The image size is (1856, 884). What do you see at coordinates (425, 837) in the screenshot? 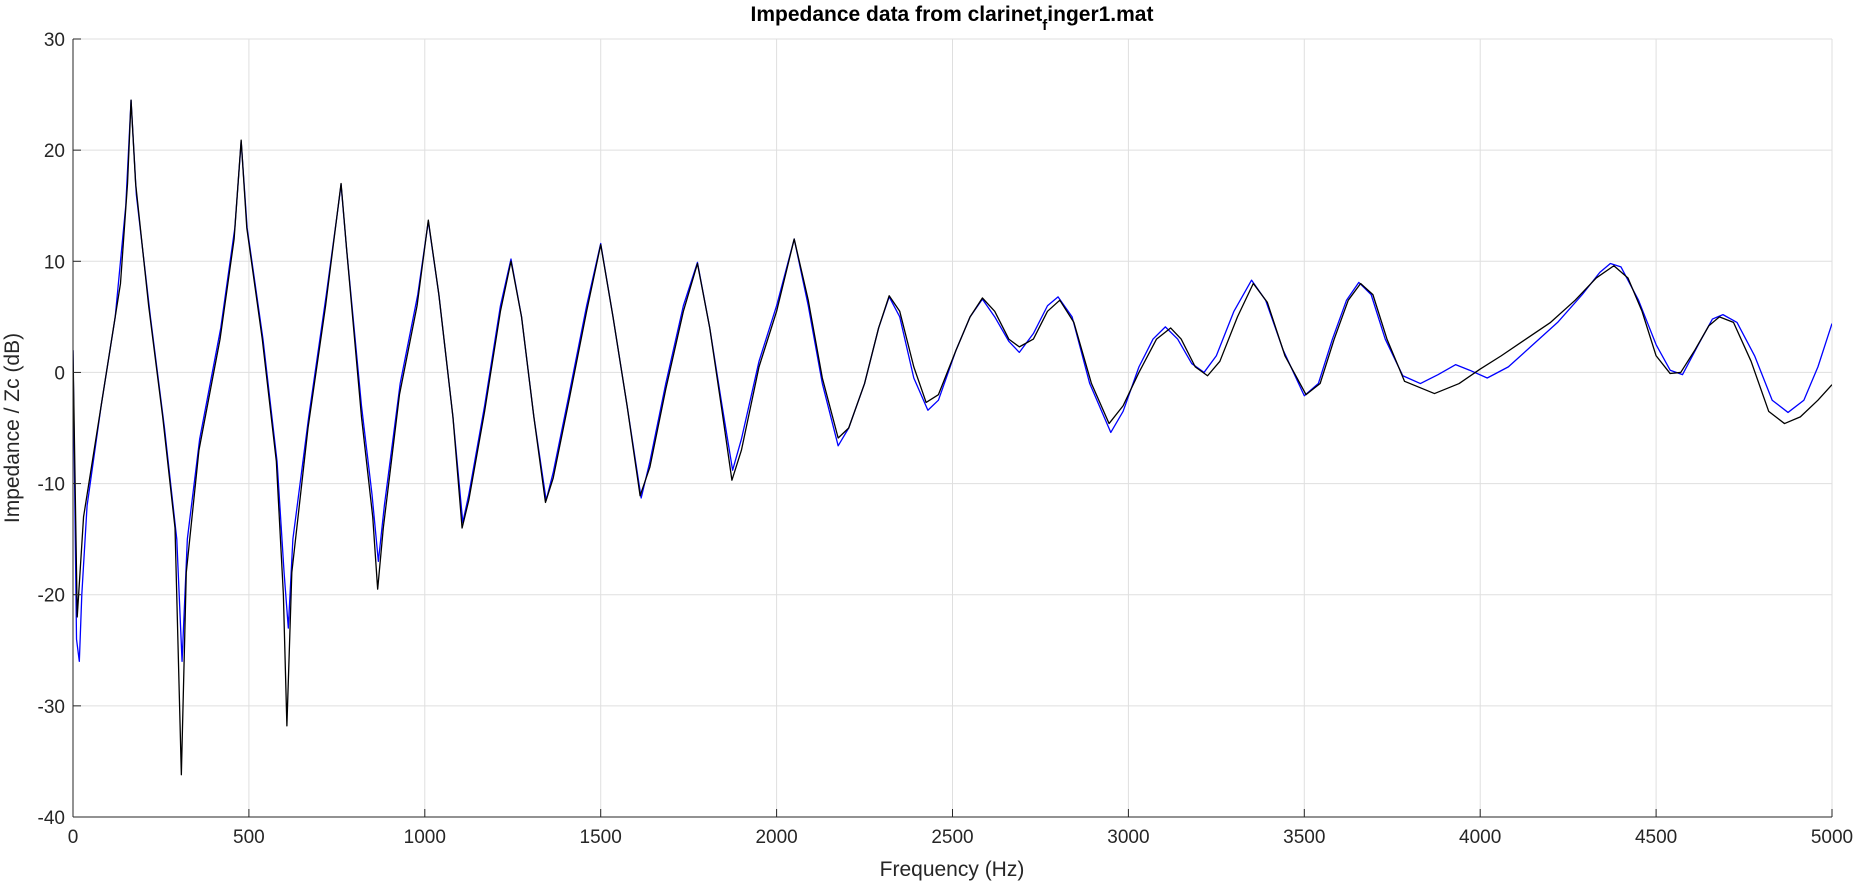
I see `x-tick-label: 1000` at bounding box center [425, 837].